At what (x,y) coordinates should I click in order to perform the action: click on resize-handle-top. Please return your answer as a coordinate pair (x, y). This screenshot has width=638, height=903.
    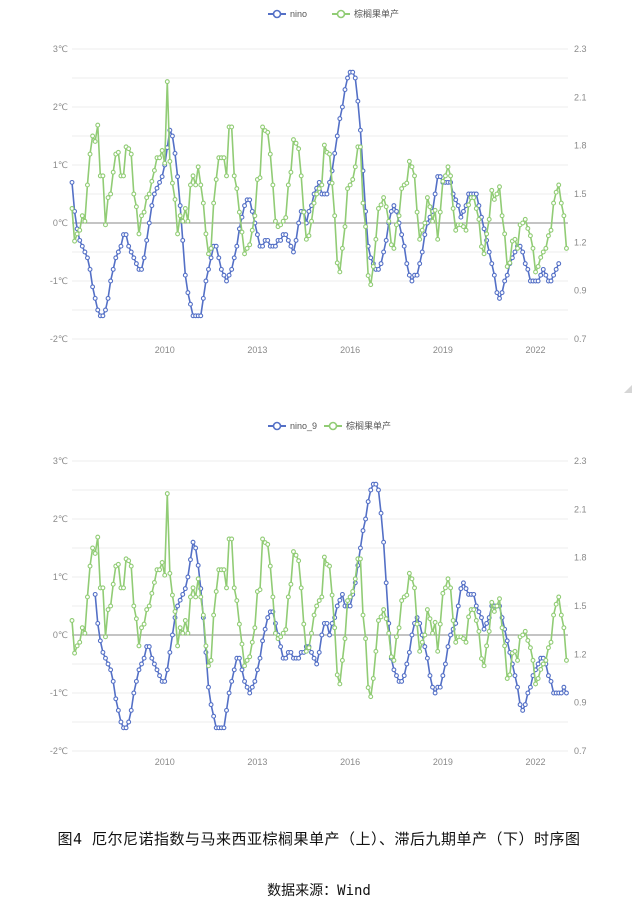
    Looking at the image, I should click on (628, 386).